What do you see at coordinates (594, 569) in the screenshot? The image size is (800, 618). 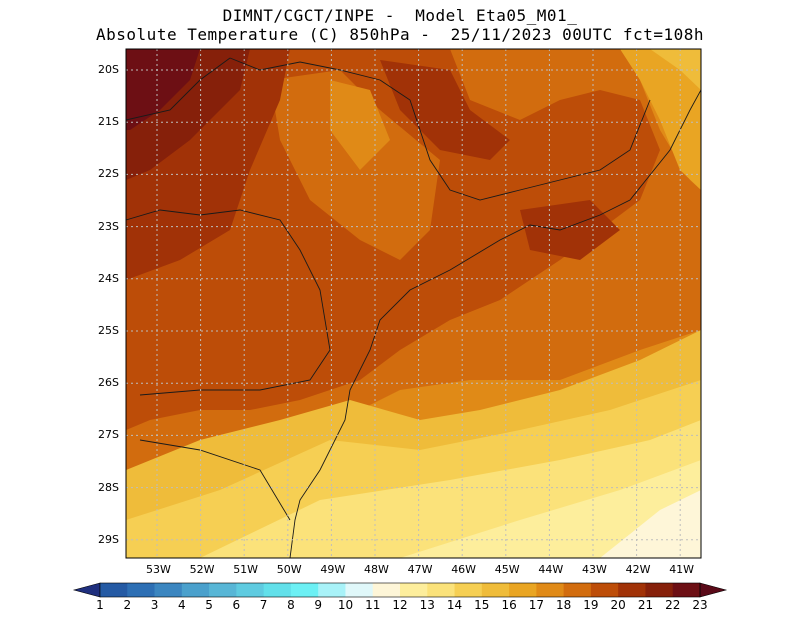 I see `lon-label: 43W` at bounding box center [594, 569].